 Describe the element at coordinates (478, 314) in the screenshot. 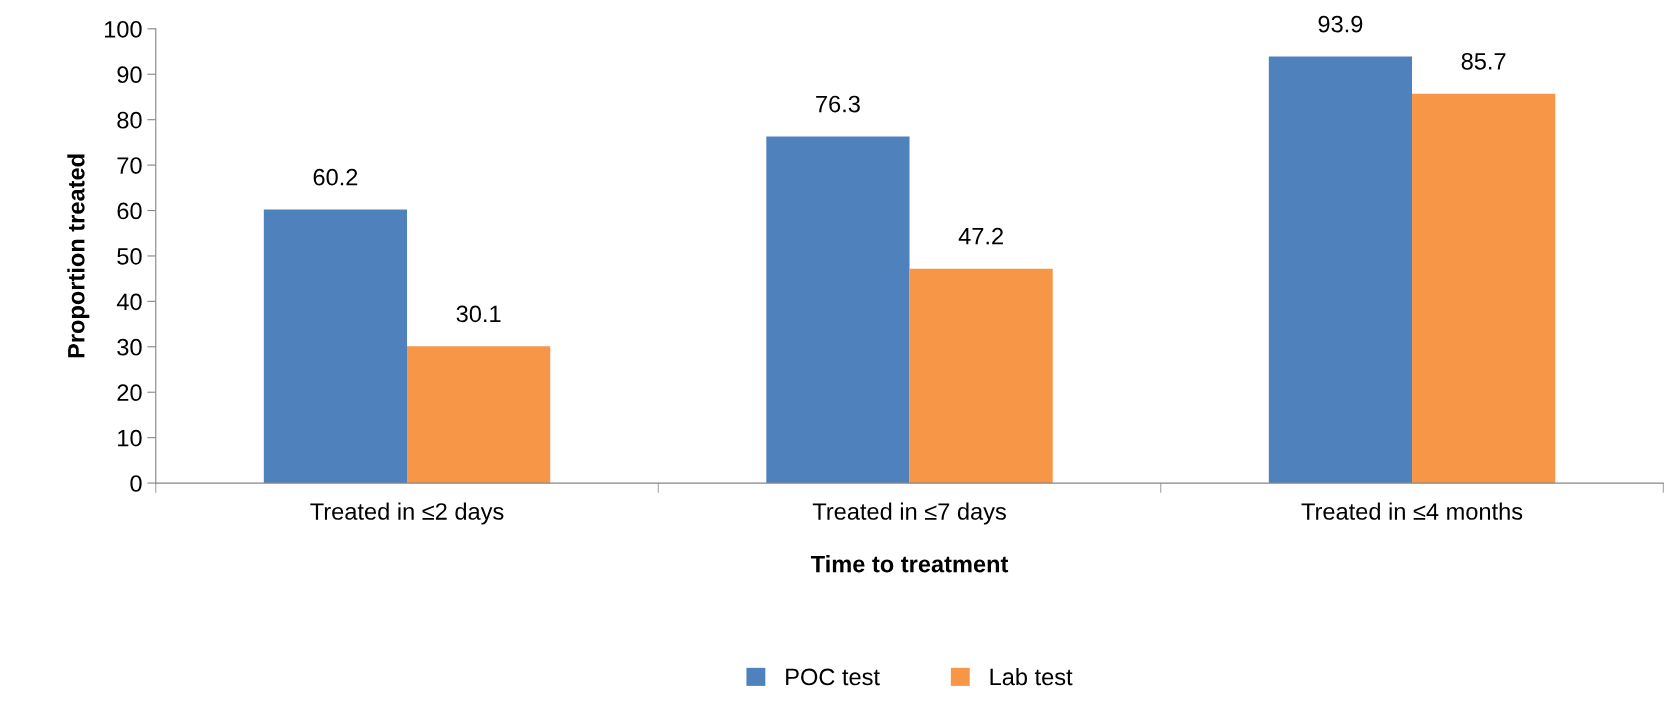

I see `data-label: 30.1` at that location.